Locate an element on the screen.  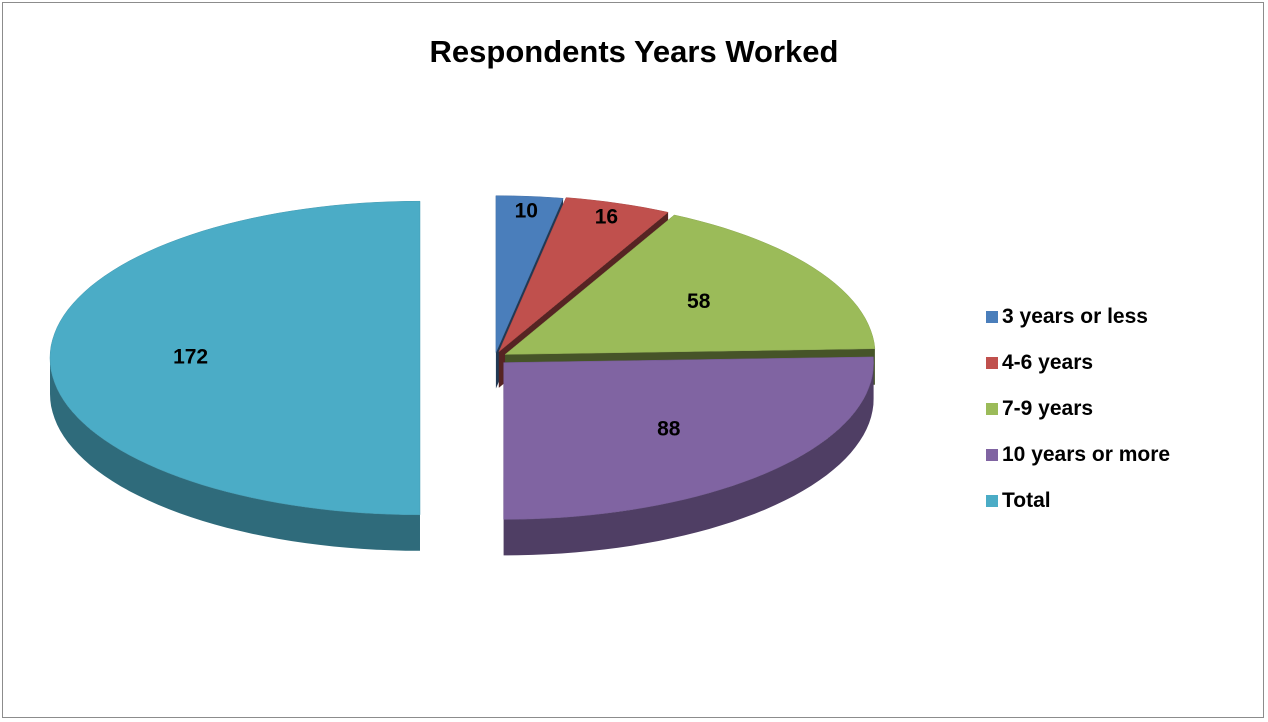
pie-slice-7-9-years is located at coordinates (690, 284).